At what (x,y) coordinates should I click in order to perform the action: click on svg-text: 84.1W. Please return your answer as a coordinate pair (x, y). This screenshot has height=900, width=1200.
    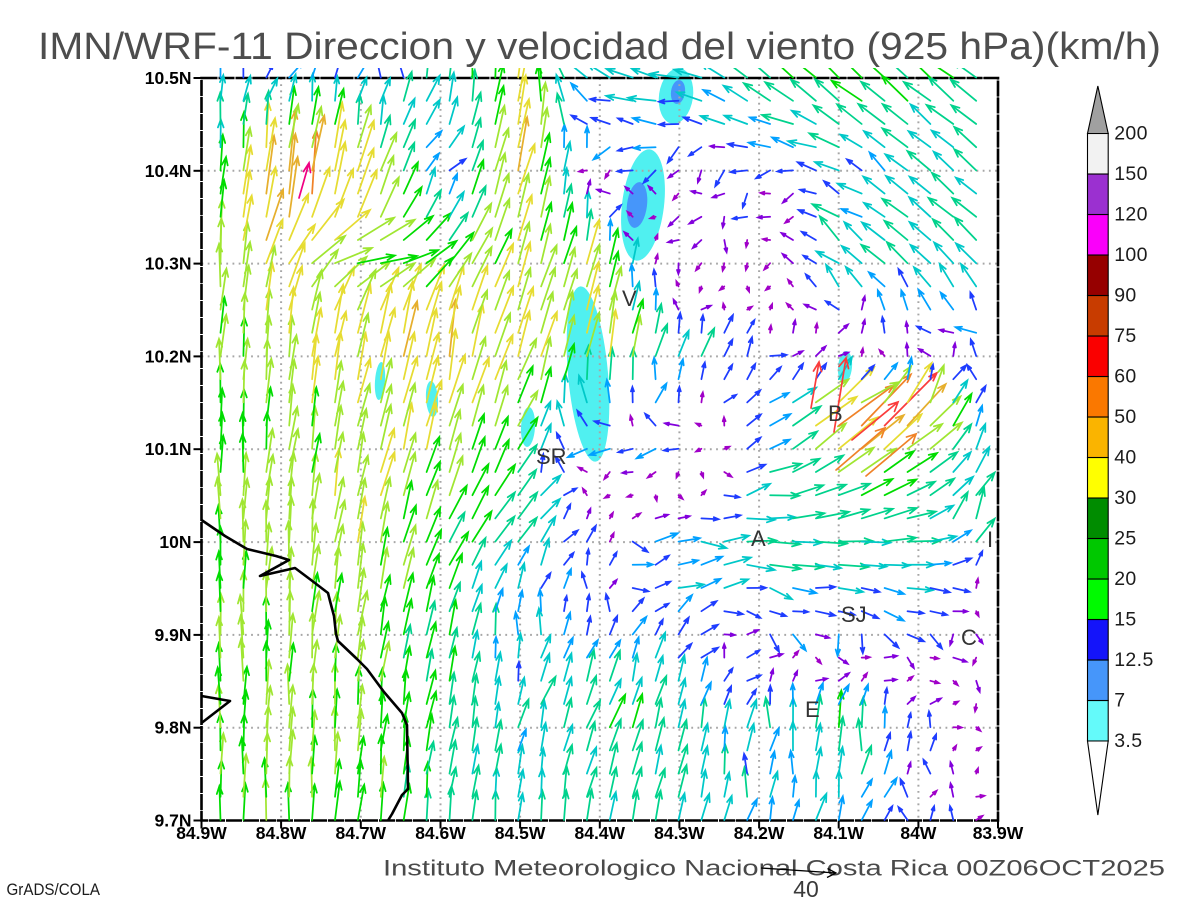
    Looking at the image, I should click on (838, 833).